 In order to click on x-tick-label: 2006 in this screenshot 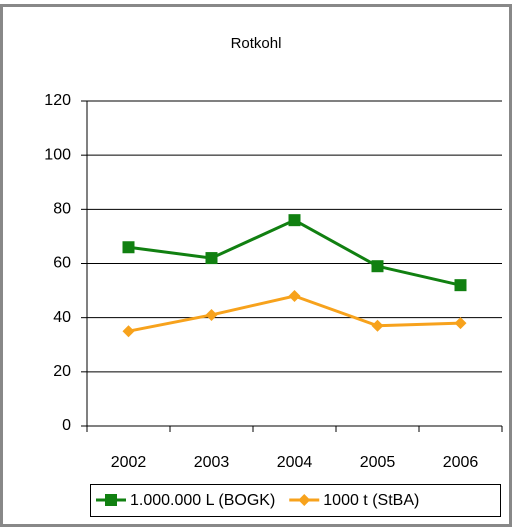, I will do `click(461, 462)`.